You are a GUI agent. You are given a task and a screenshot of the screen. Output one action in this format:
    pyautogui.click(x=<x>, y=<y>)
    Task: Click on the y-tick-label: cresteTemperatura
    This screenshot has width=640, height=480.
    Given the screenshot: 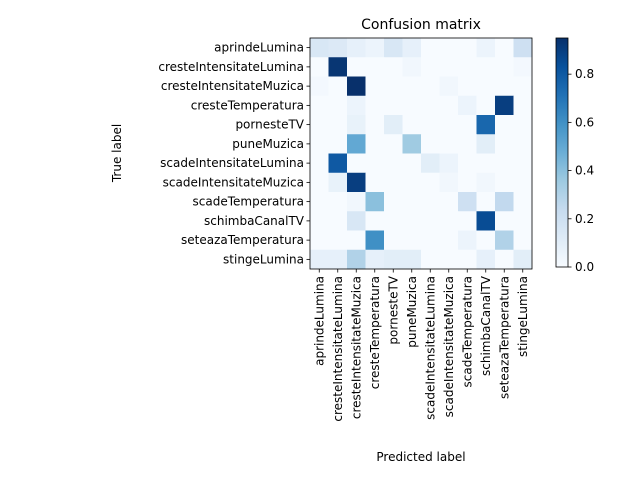 What is the action you would take?
    pyautogui.click(x=247, y=105)
    